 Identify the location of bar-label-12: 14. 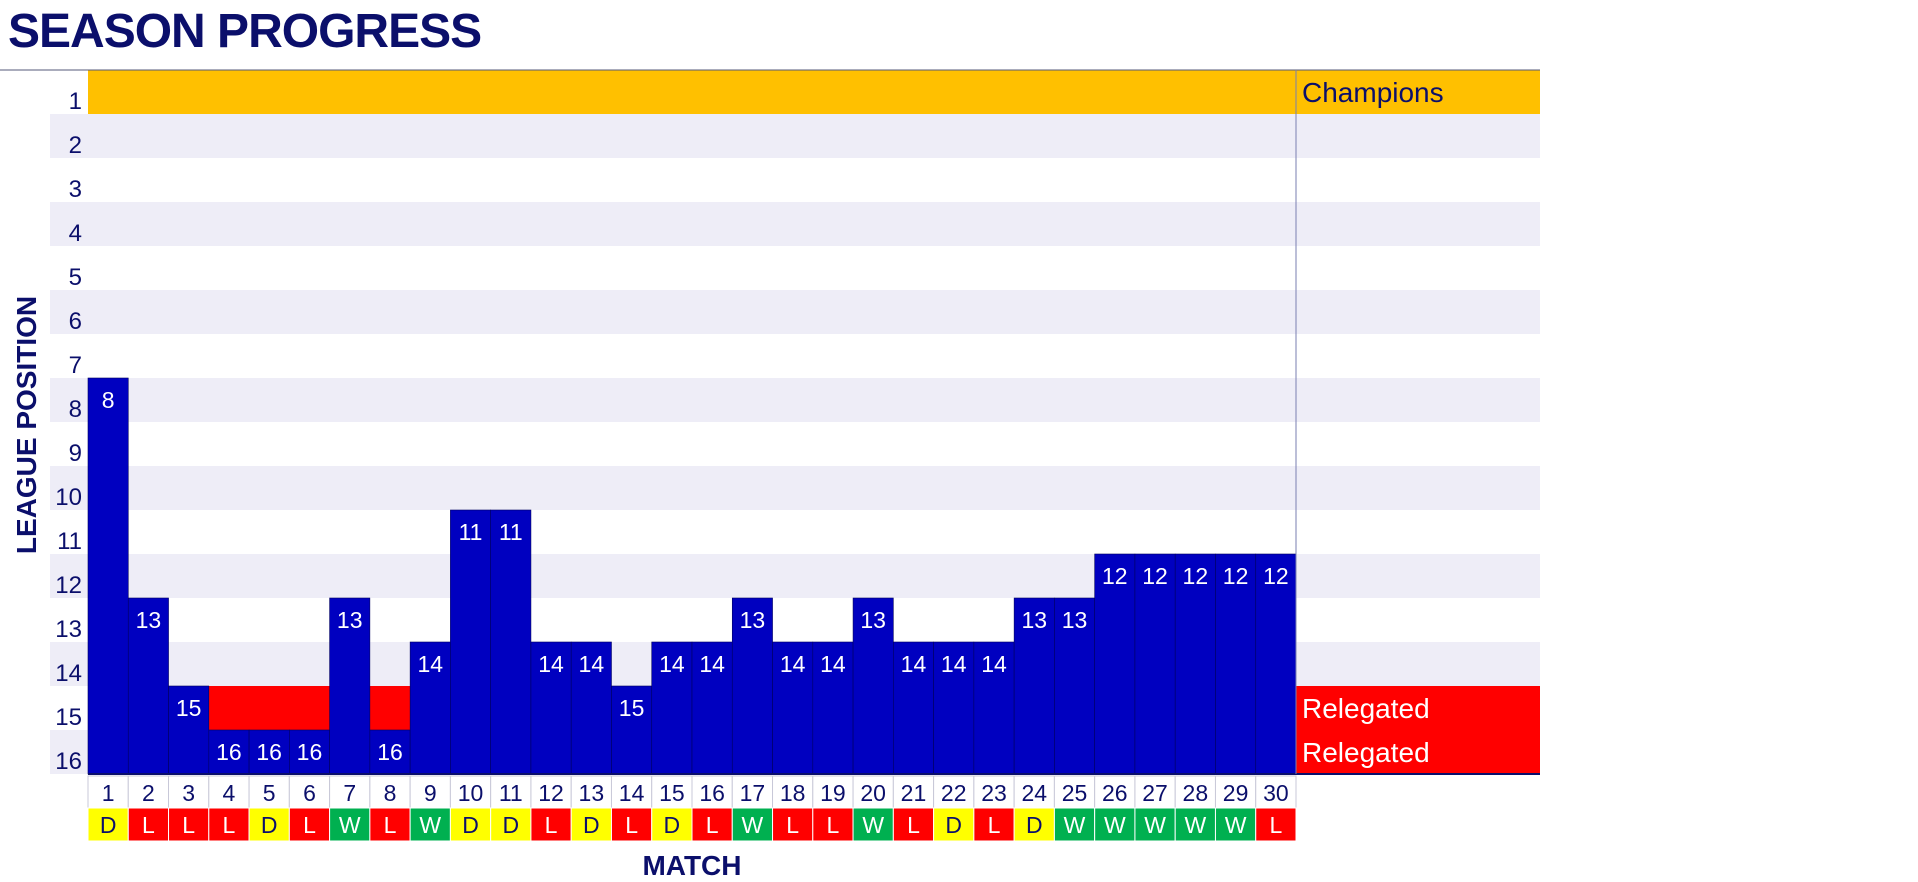
(551, 664).